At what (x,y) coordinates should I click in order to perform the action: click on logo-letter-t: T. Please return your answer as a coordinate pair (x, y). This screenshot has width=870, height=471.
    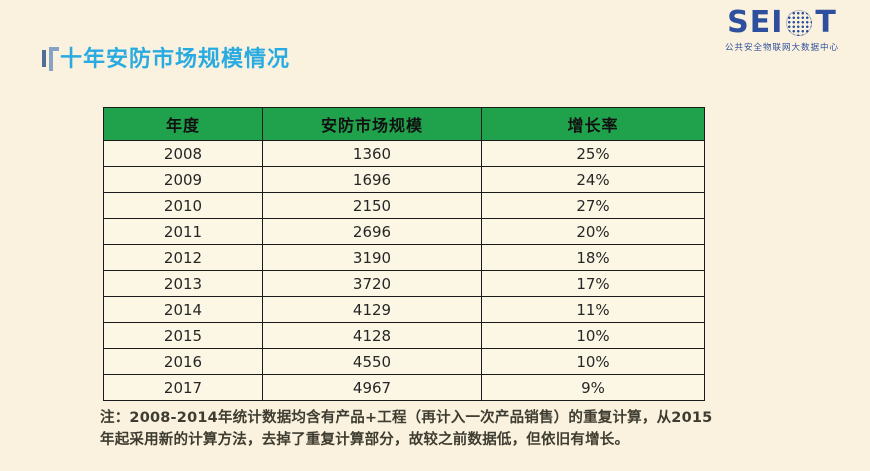
    Looking at the image, I should click on (826, 22).